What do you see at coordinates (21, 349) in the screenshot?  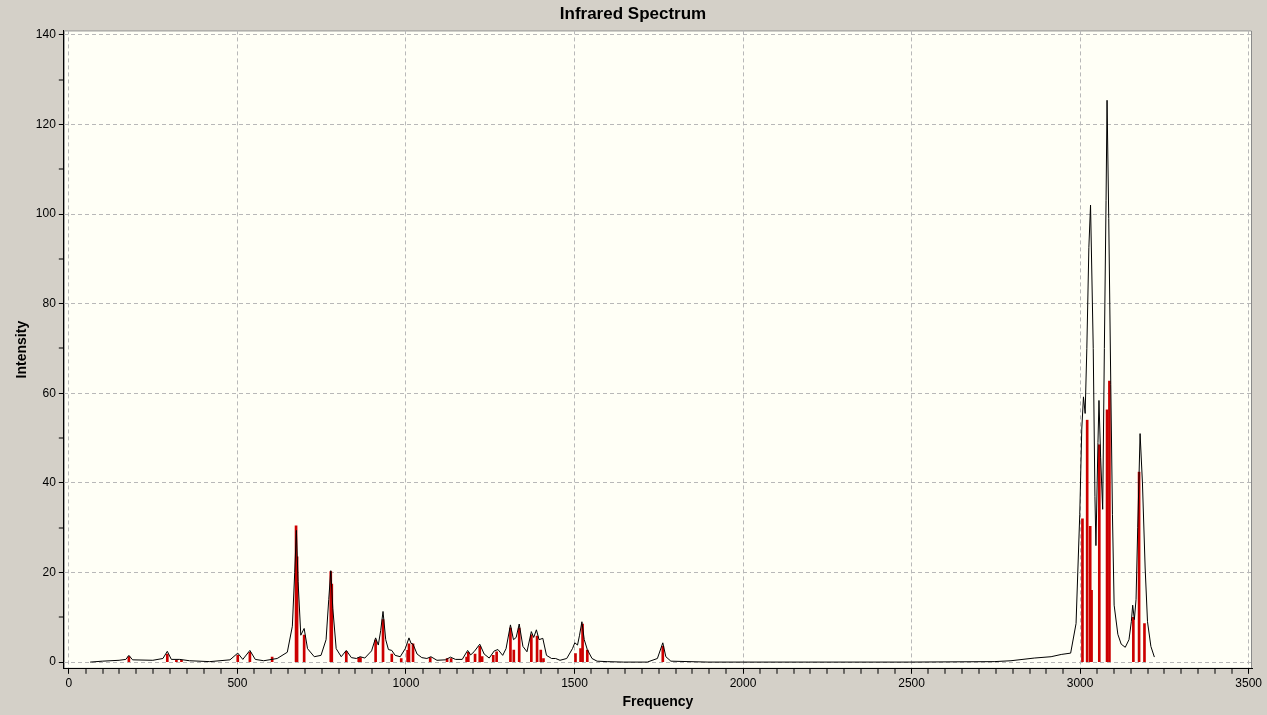 I see `y-axis-title: Intensity` at bounding box center [21, 349].